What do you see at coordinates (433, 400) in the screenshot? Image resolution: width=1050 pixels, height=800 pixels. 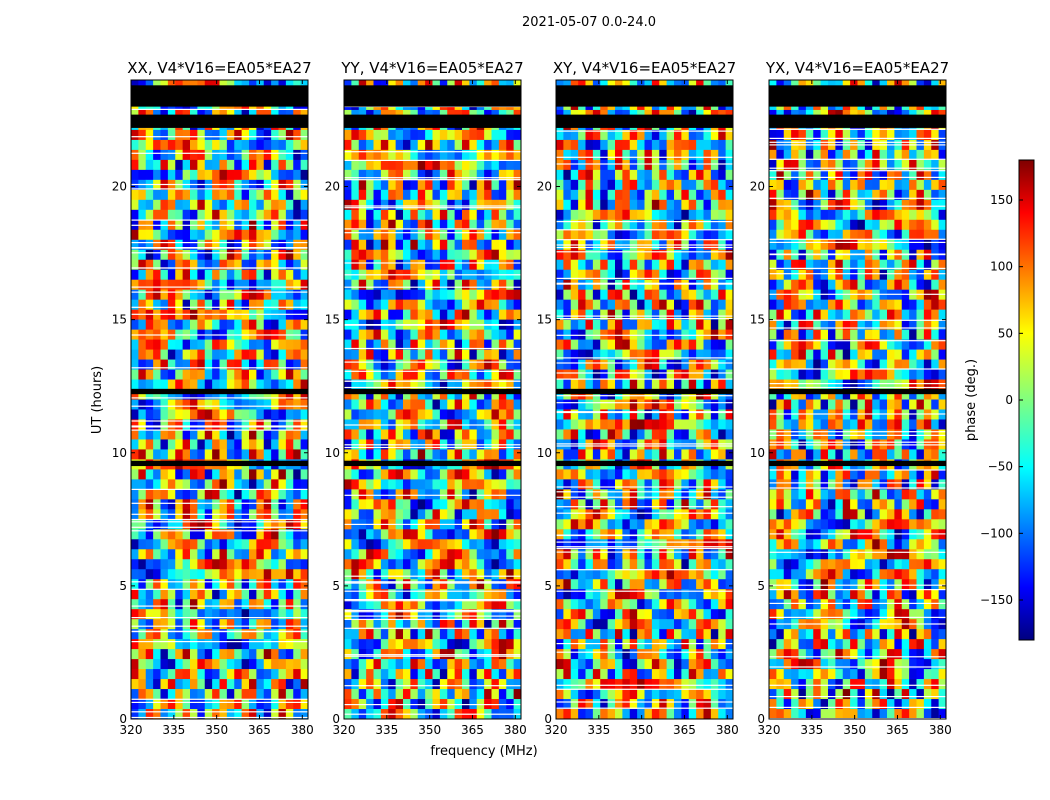 I see `phase-heatmap` at bounding box center [433, 400].